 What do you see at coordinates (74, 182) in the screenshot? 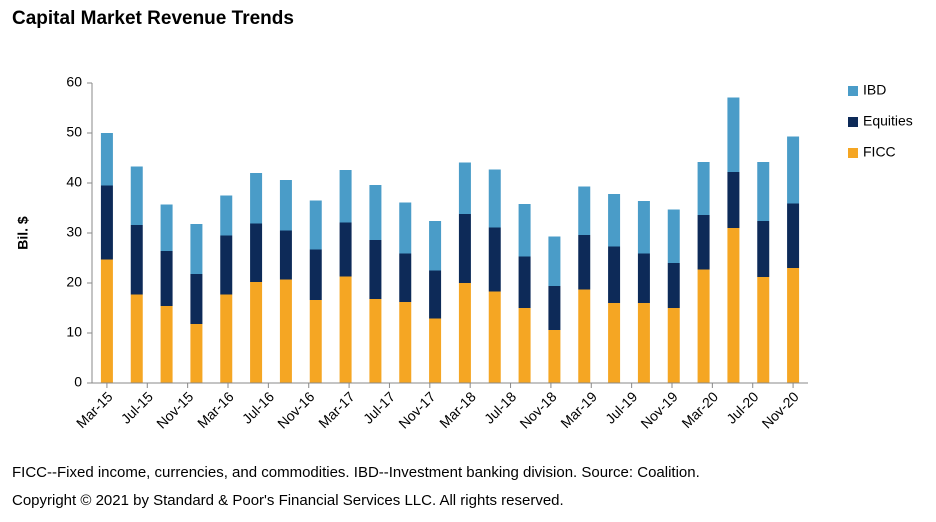
I see `y-tick-label: 40` at bounding box center [74, 182].